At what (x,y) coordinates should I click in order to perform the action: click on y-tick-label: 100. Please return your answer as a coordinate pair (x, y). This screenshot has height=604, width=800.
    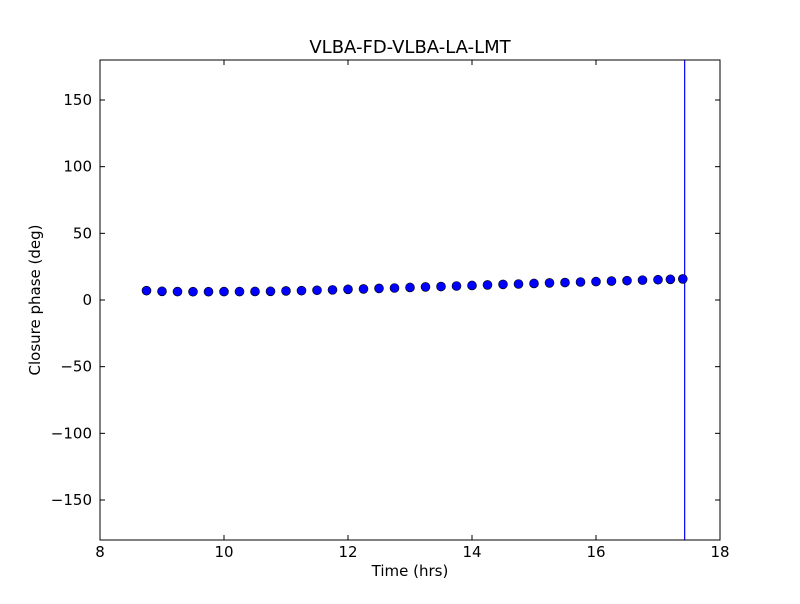
    Looking at the image, I should click on (77, 167).